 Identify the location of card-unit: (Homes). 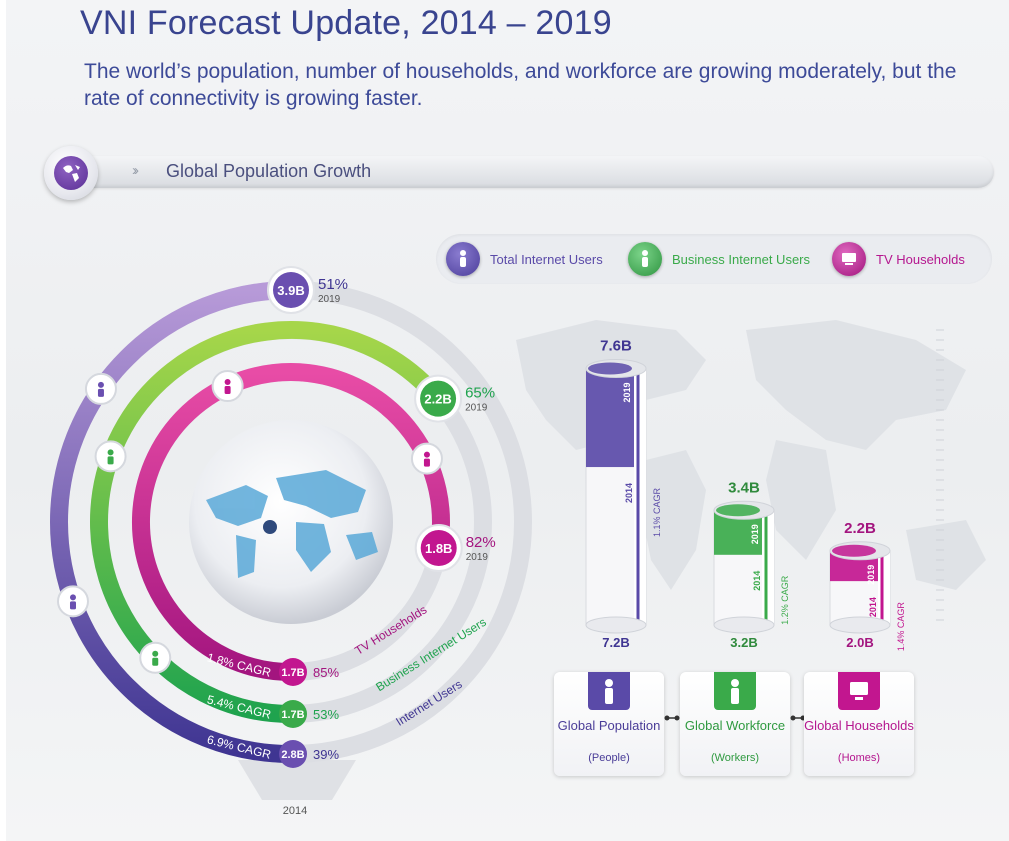
(859, 758).